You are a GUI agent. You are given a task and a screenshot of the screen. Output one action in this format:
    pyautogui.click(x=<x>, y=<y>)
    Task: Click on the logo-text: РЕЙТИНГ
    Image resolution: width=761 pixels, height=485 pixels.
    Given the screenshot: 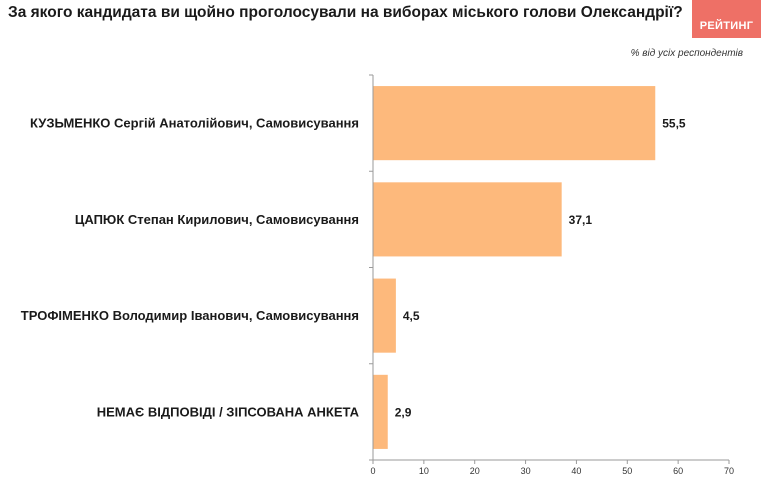 What is the action you would take?
    pyautogui.click(x=726, y=26)
    